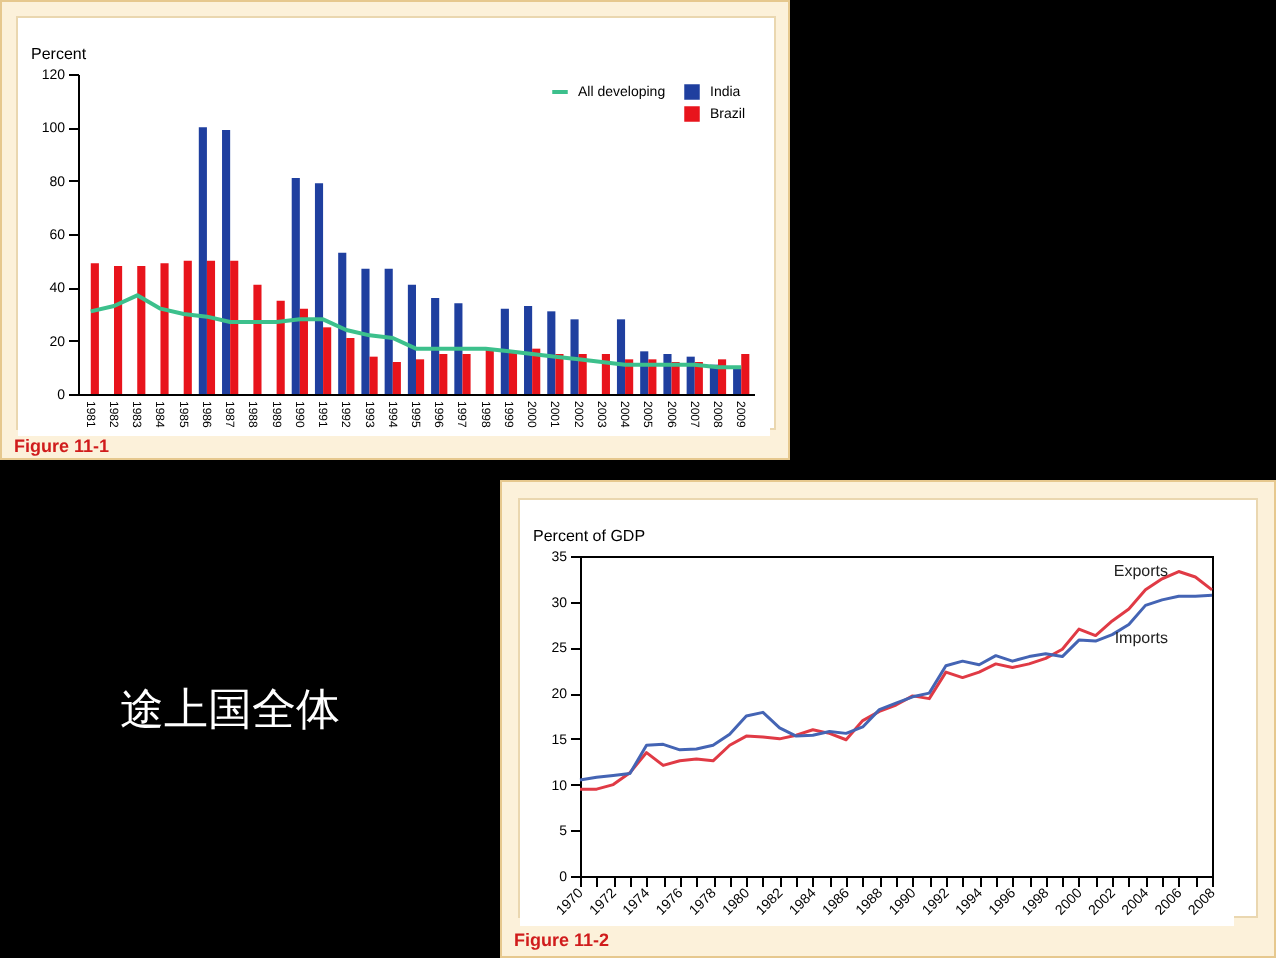 Image resolution: width=1276 pixels, height=958 pixels. I want to click on text: 途上国全体, so click(230, 712).